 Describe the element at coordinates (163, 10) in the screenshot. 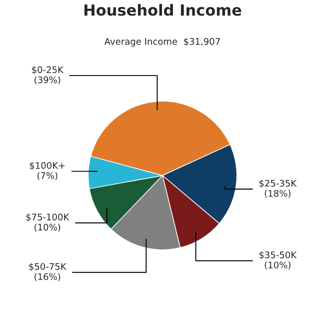

I see `chart-title: Household Income` at that location.